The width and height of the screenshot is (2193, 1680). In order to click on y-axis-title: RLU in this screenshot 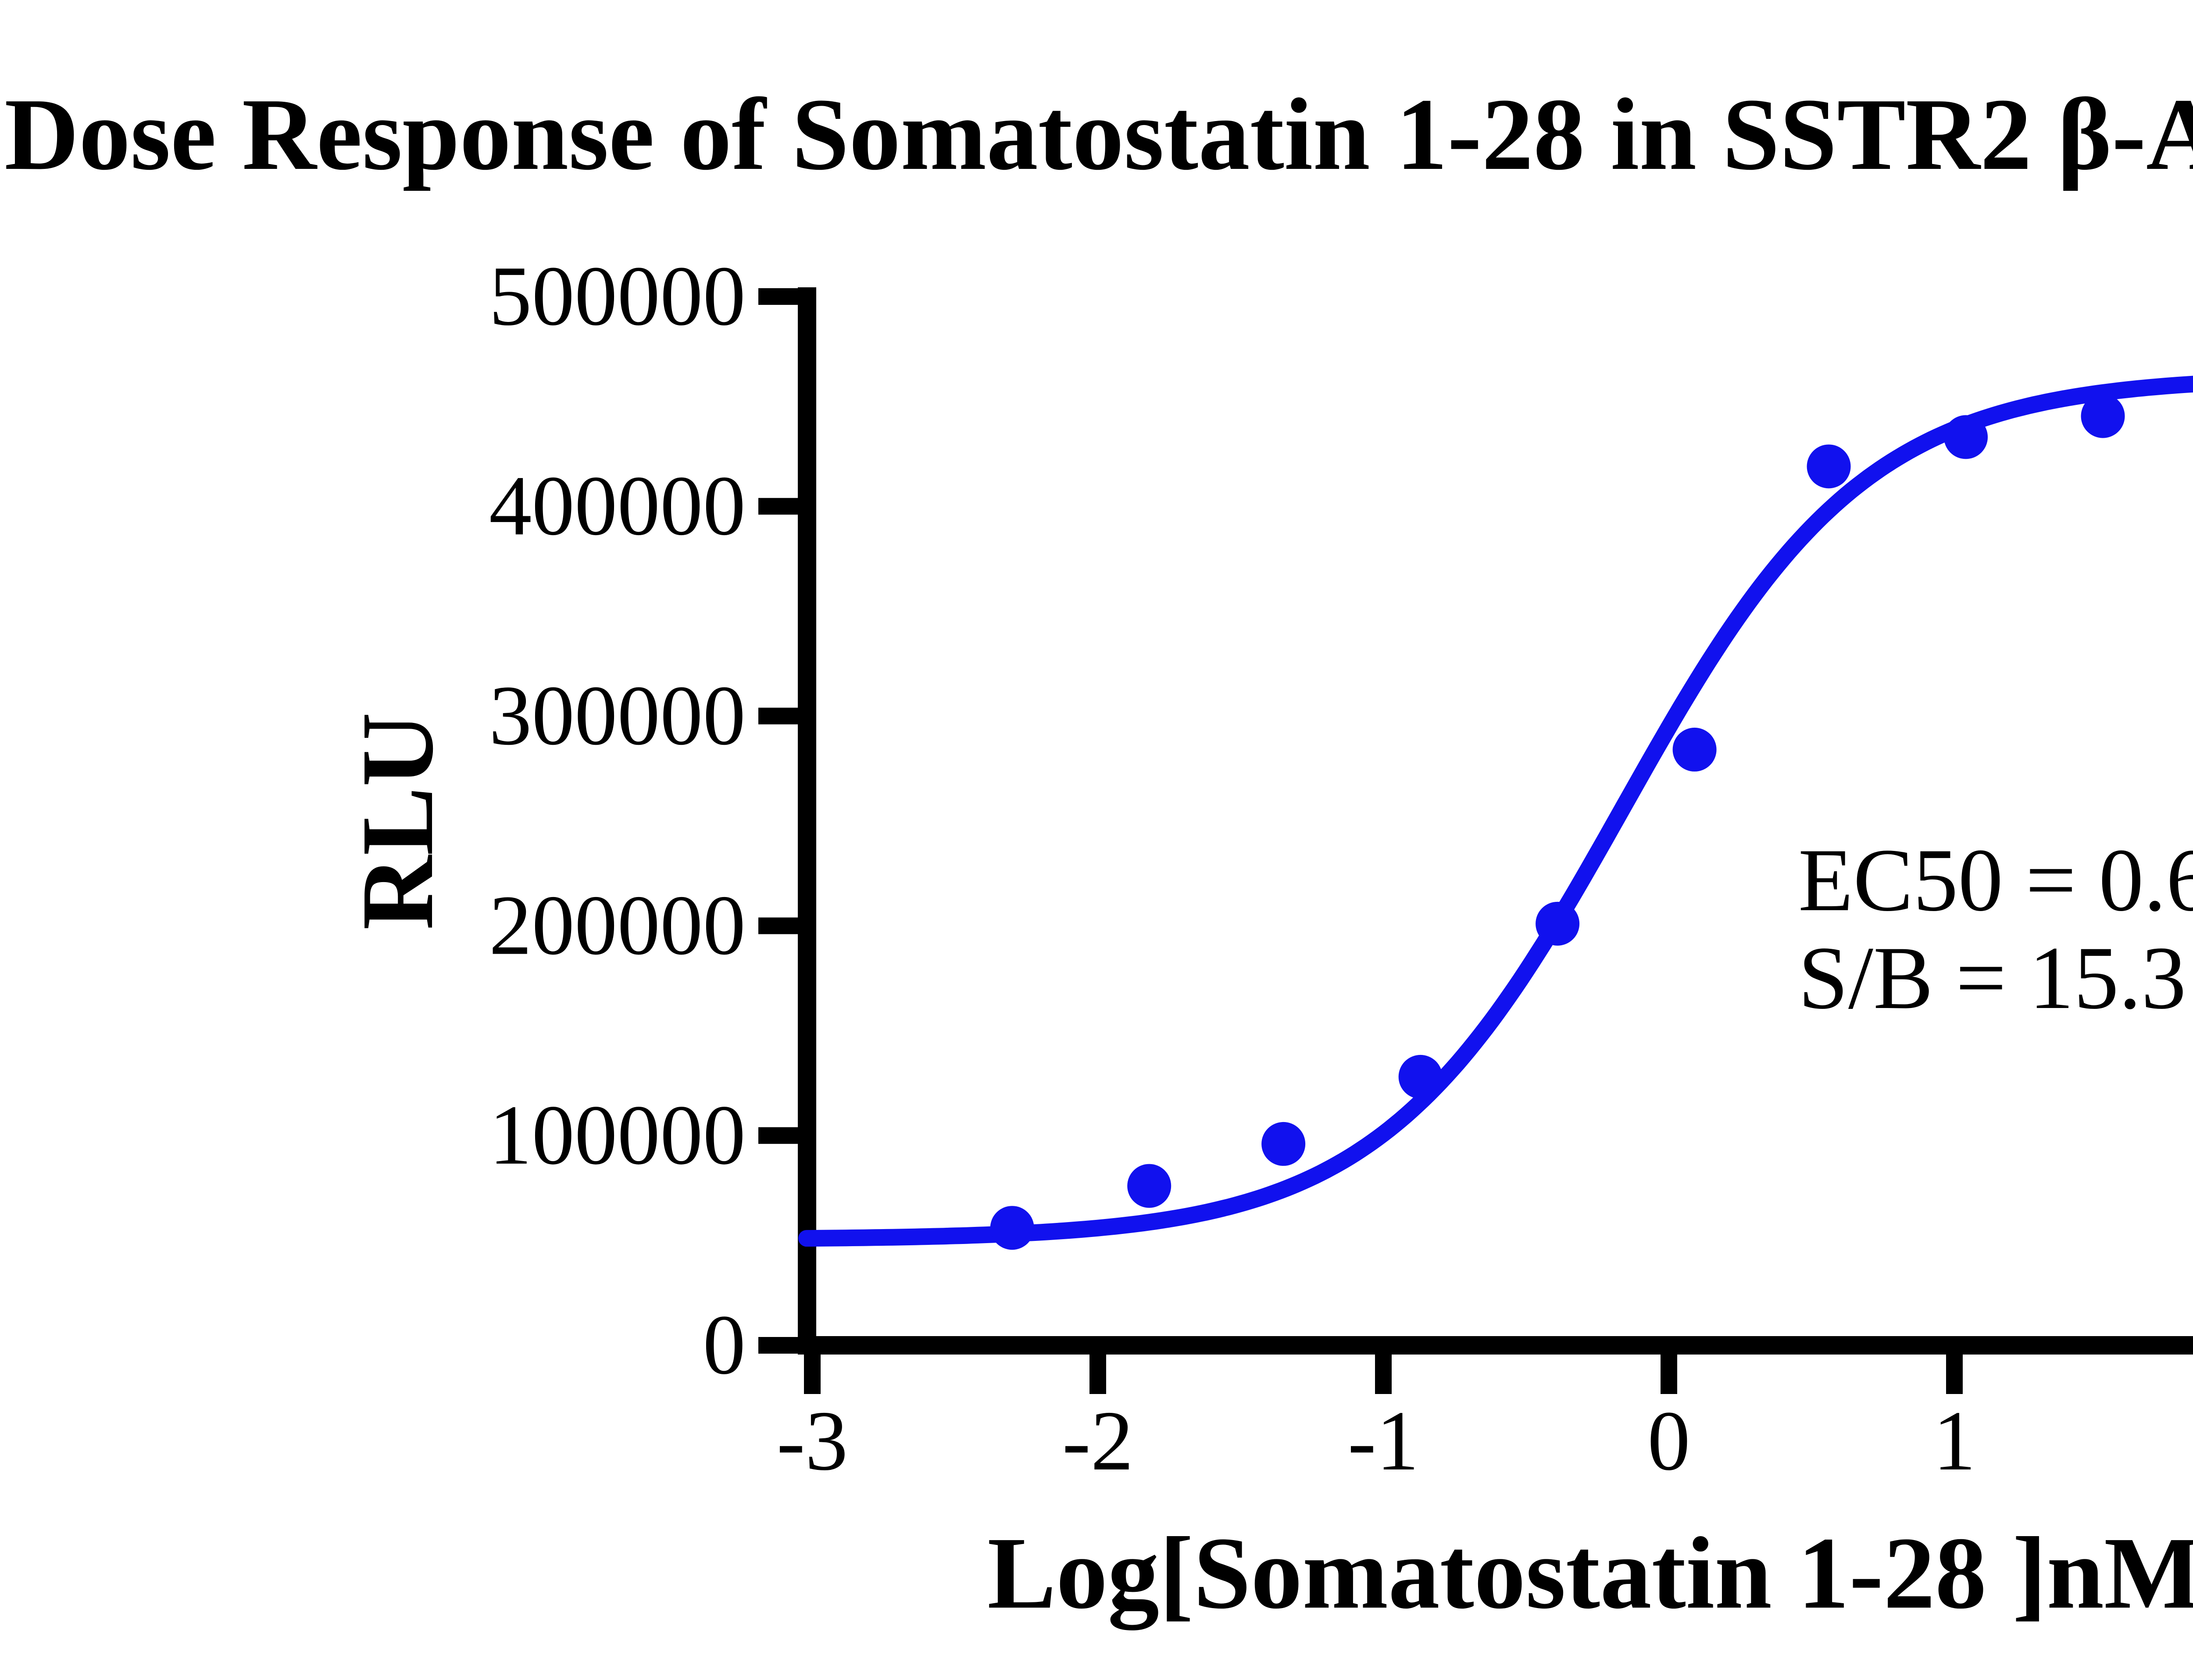, I will do `click(397, 821)`.